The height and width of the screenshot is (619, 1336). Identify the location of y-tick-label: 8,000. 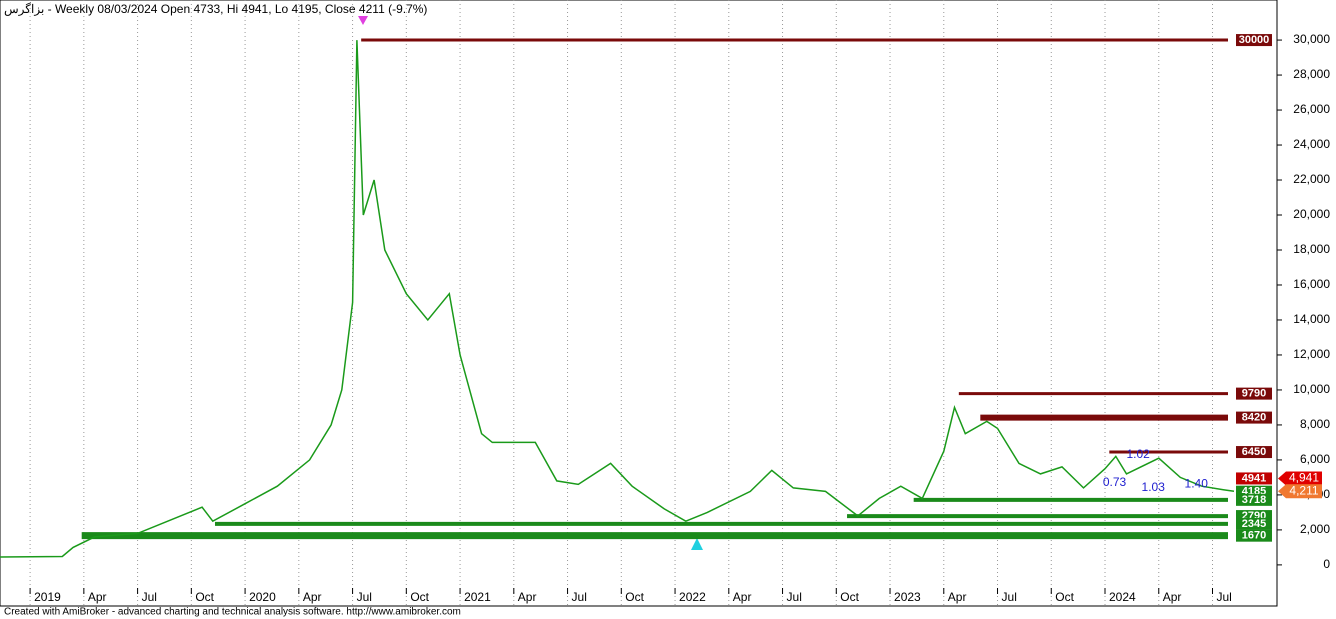
(1315, 424).